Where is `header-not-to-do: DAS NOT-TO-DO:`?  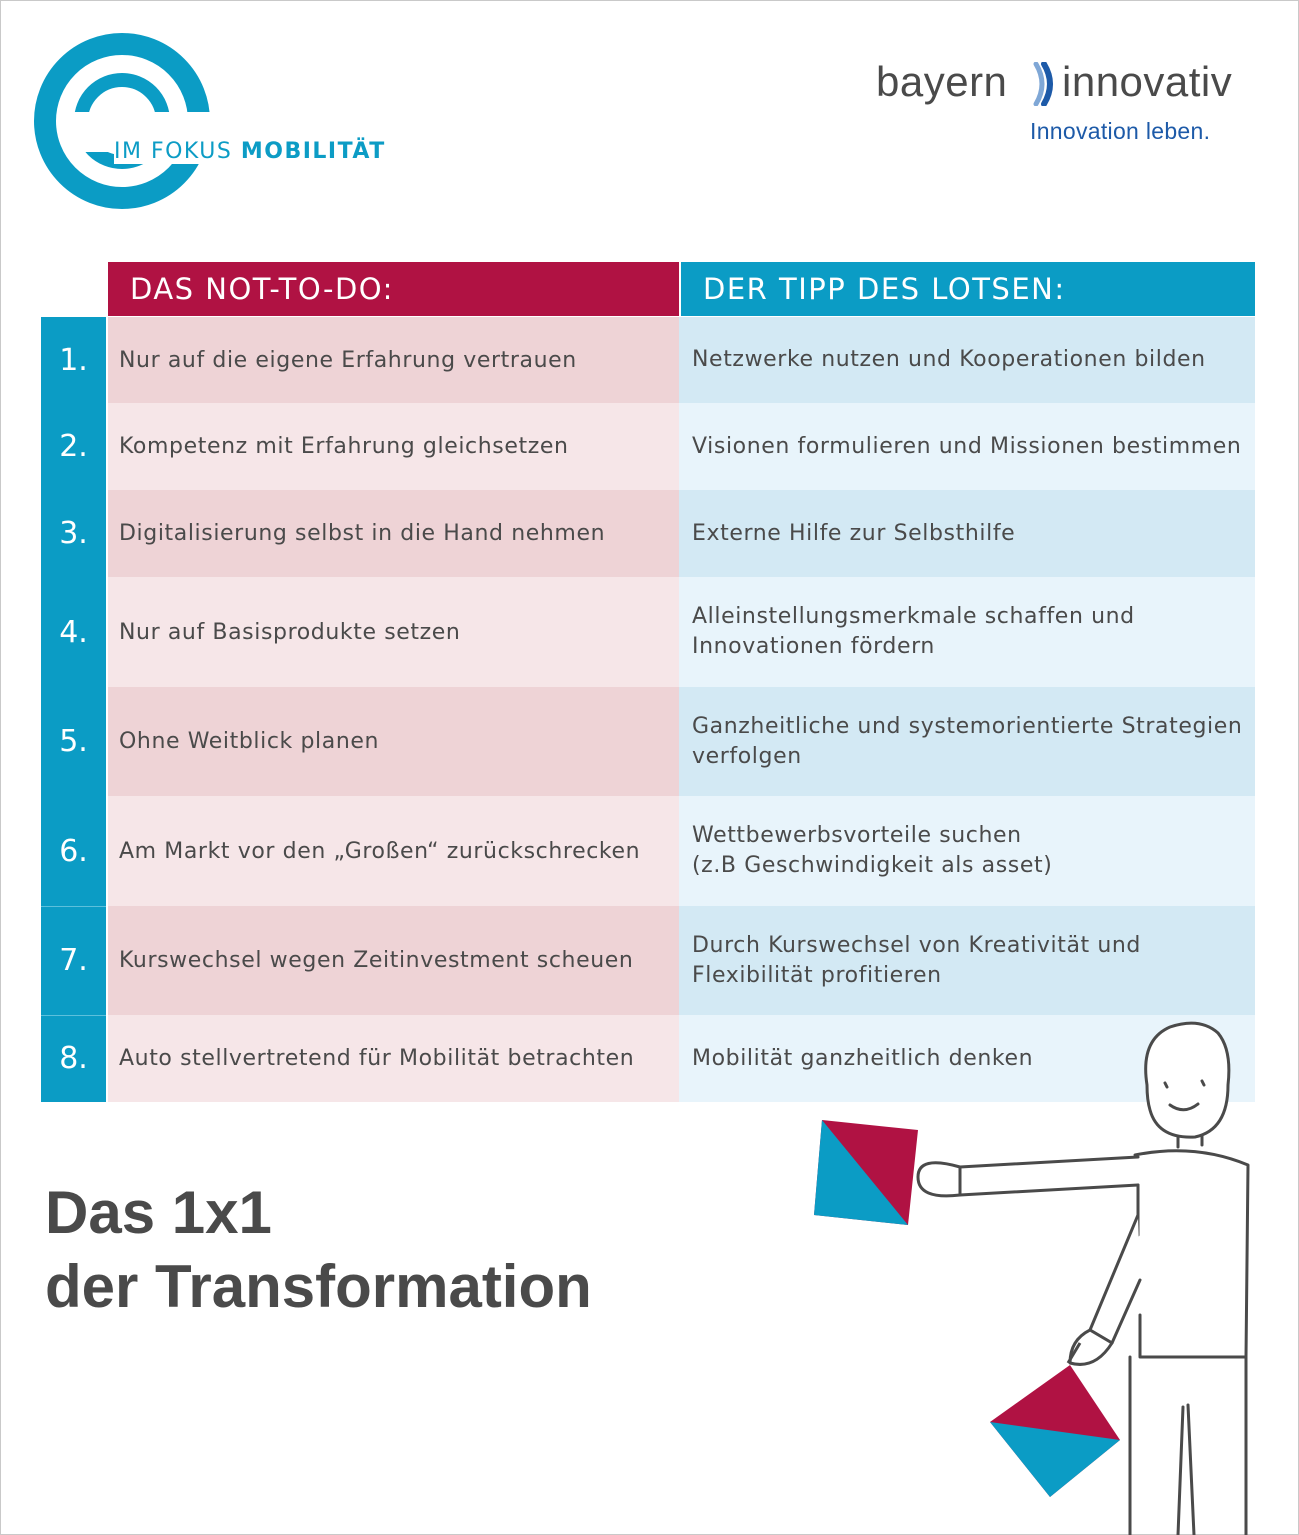 header-not-to-do: DAS NOT-TO-DO: is located at coordinates (393, 289).